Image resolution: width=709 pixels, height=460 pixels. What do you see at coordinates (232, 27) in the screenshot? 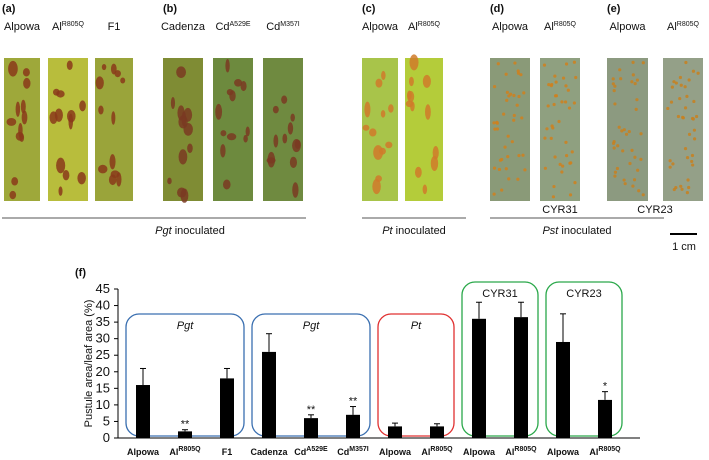
I see `label: CdA529E` at bounding box center [232, 27].